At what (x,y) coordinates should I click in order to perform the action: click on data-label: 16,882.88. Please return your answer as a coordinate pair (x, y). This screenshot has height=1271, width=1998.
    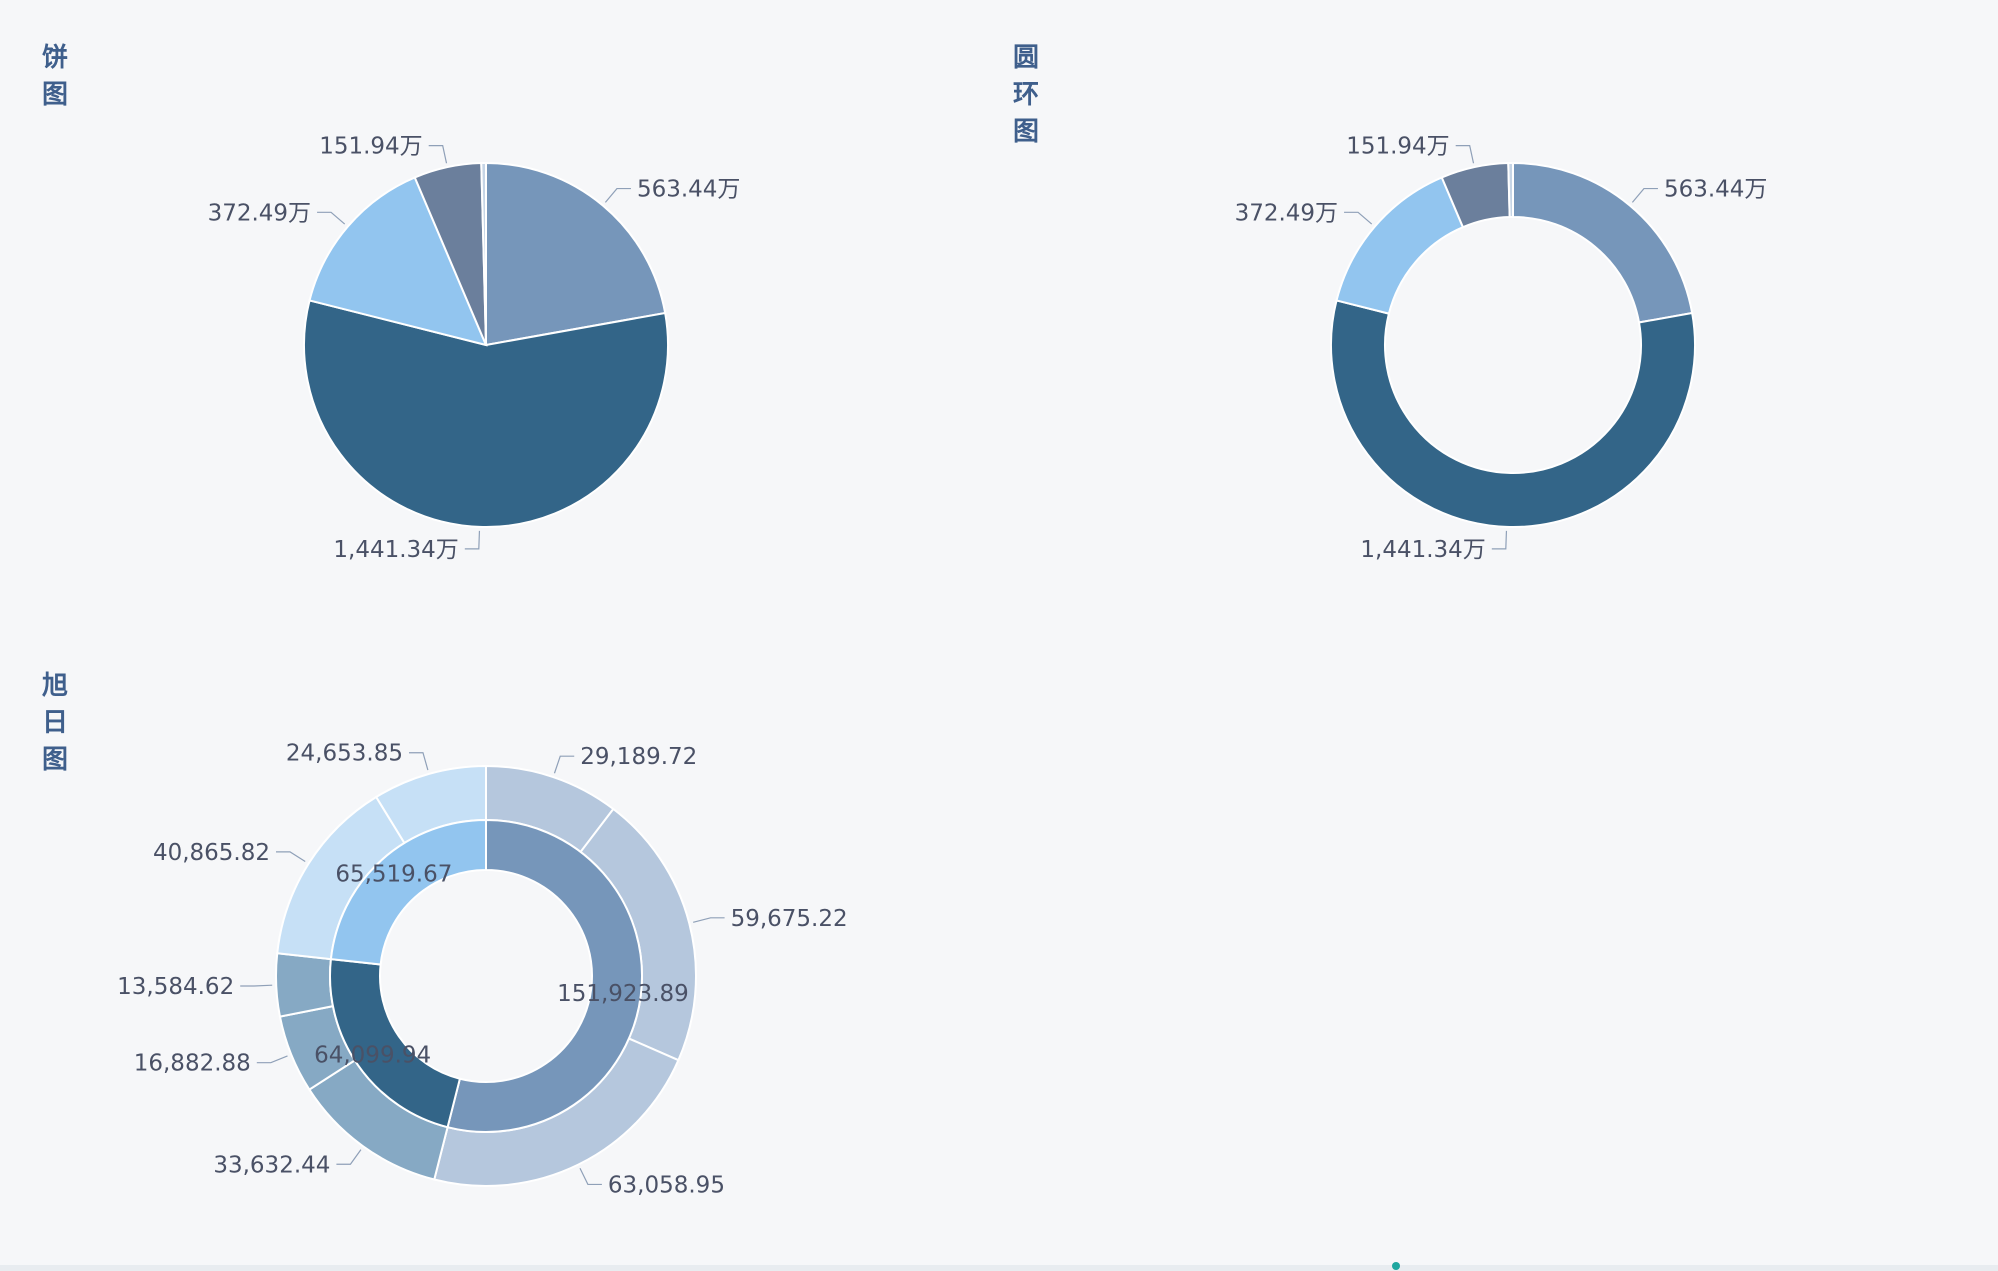
    Looking at the image, I should click on (192, 1064).